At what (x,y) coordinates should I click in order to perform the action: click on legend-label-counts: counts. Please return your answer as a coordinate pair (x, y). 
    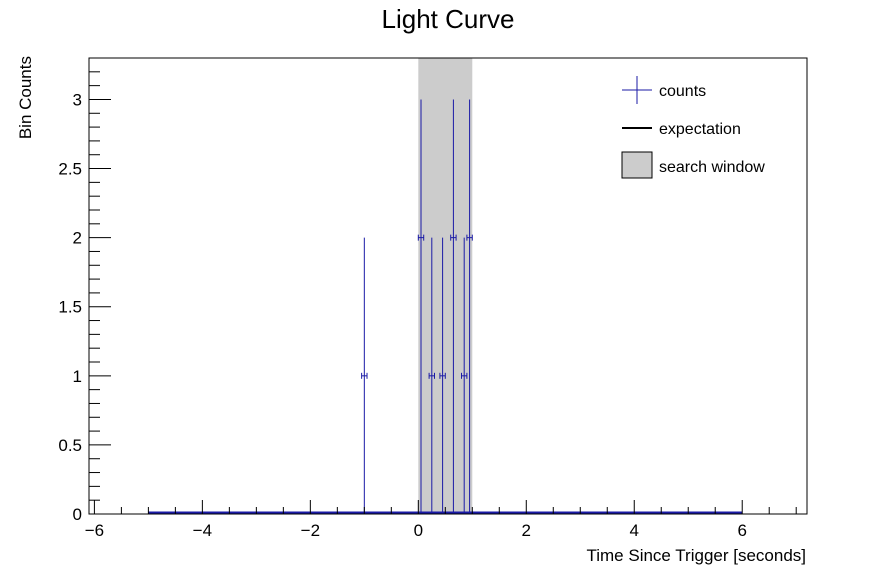
    Looking at the image, I should click on (682, 91).